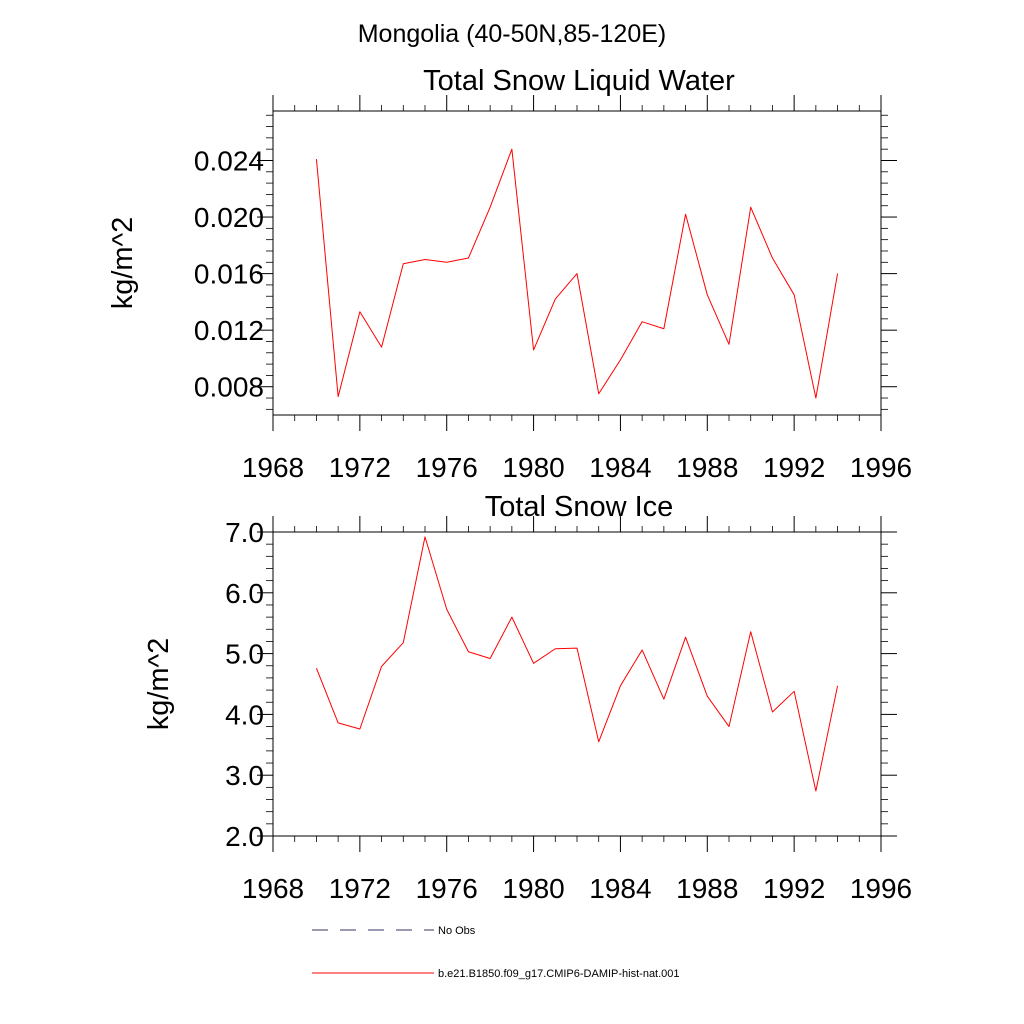 The height and width of the screenshot is (1024, 1024). What do you see at coordinates (579, 507) in the screenshot?
I see `chart2-title: Total Snow Ice` at bounding box center [579, 507].